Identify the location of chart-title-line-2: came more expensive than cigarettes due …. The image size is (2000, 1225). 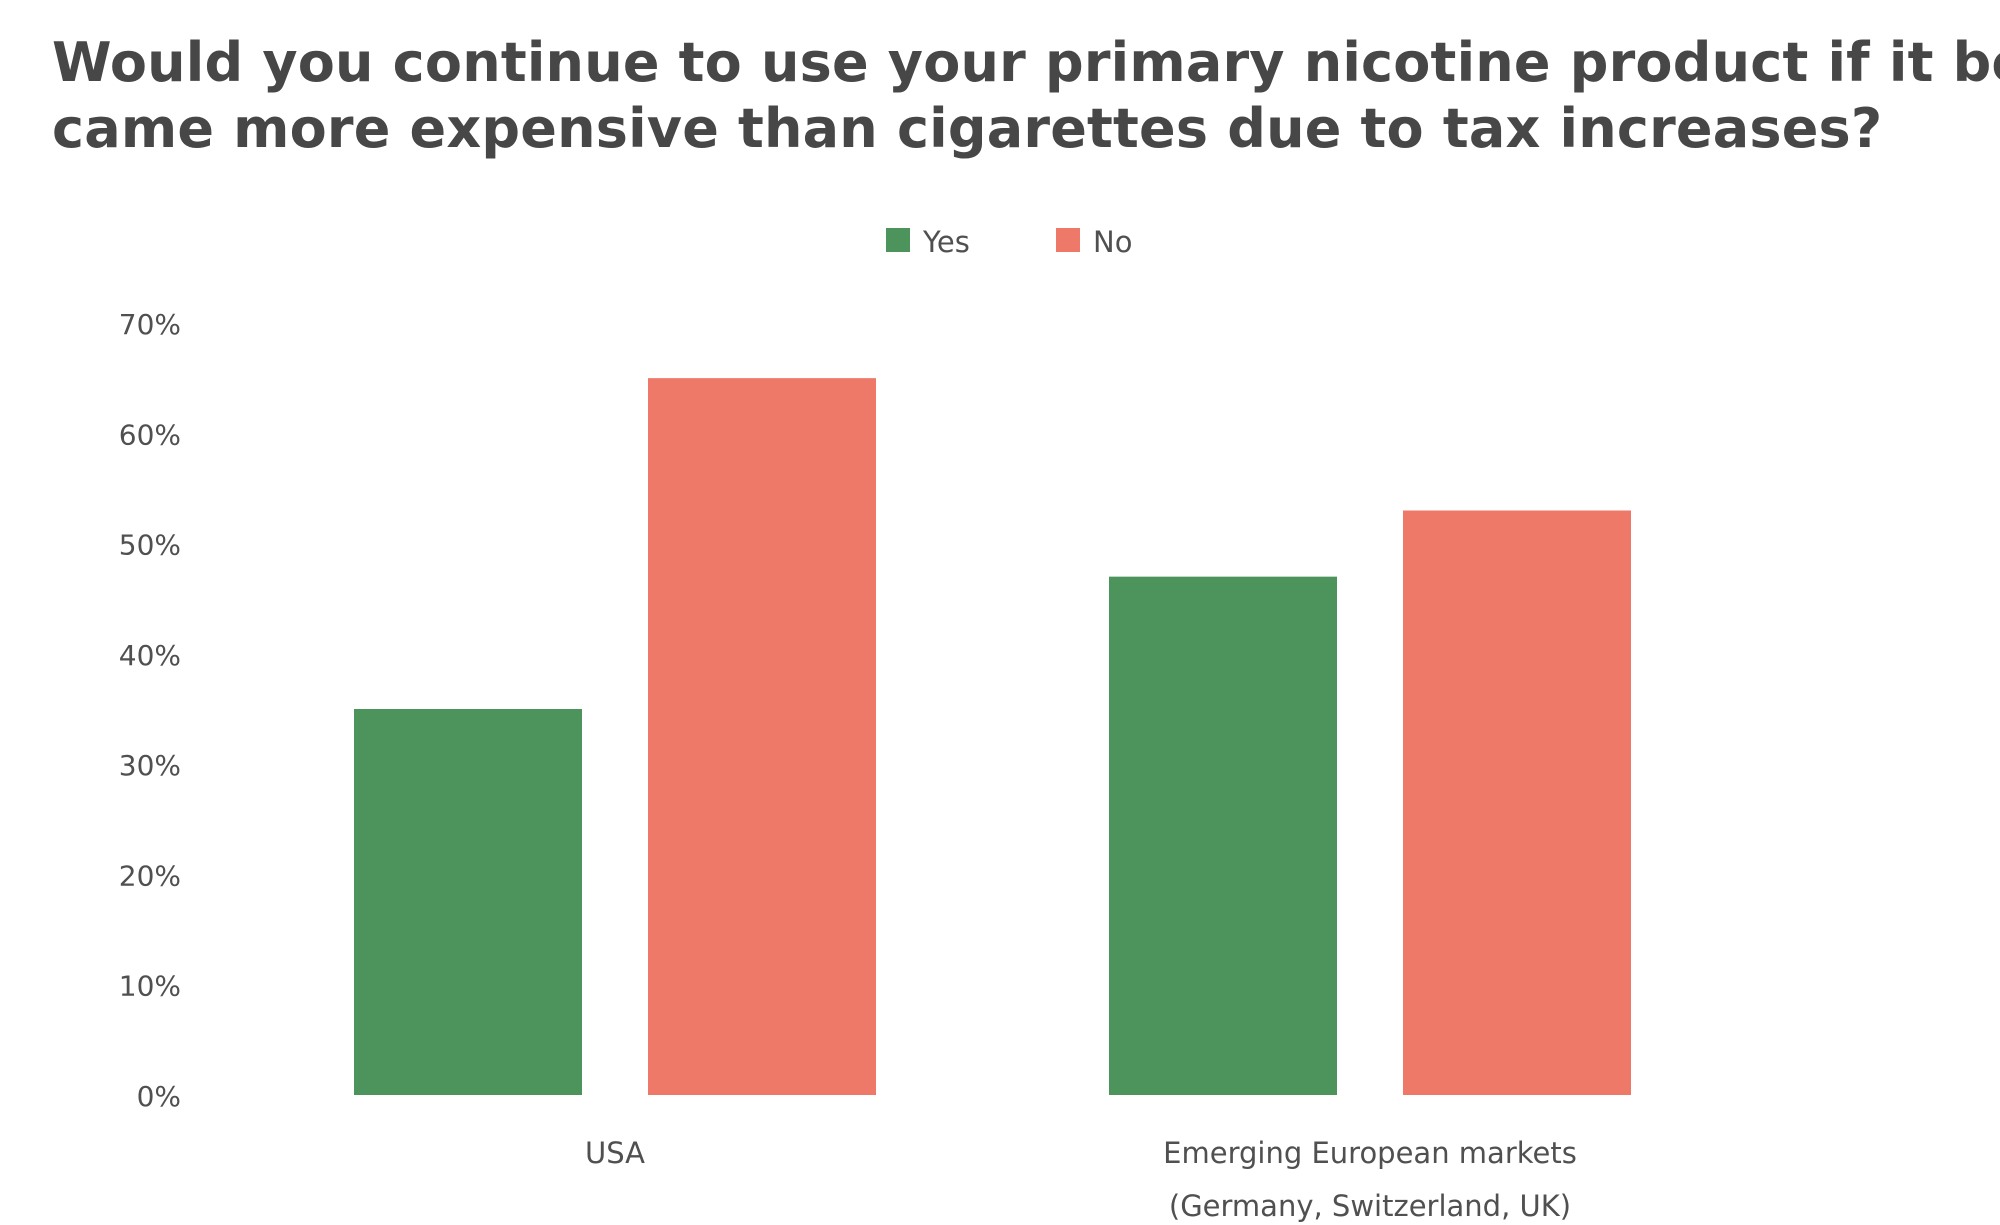
(967, 128).